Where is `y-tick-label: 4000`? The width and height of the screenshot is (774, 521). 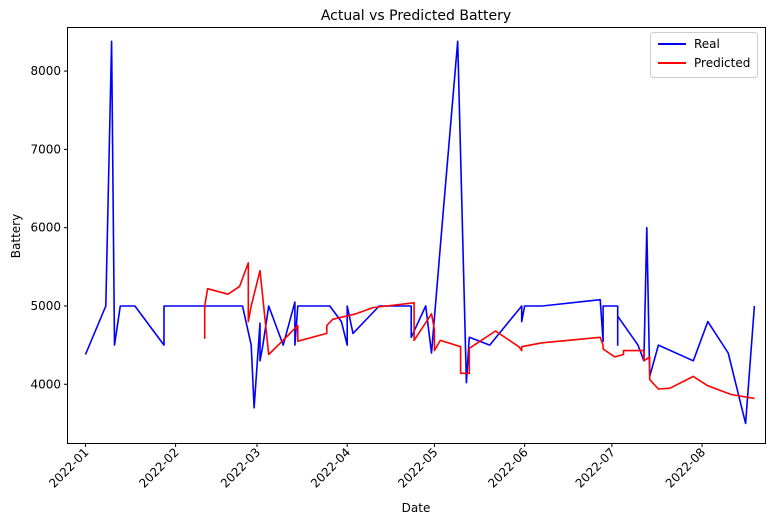
y-tick-label: 4000 is located at coordinates (45, 384).